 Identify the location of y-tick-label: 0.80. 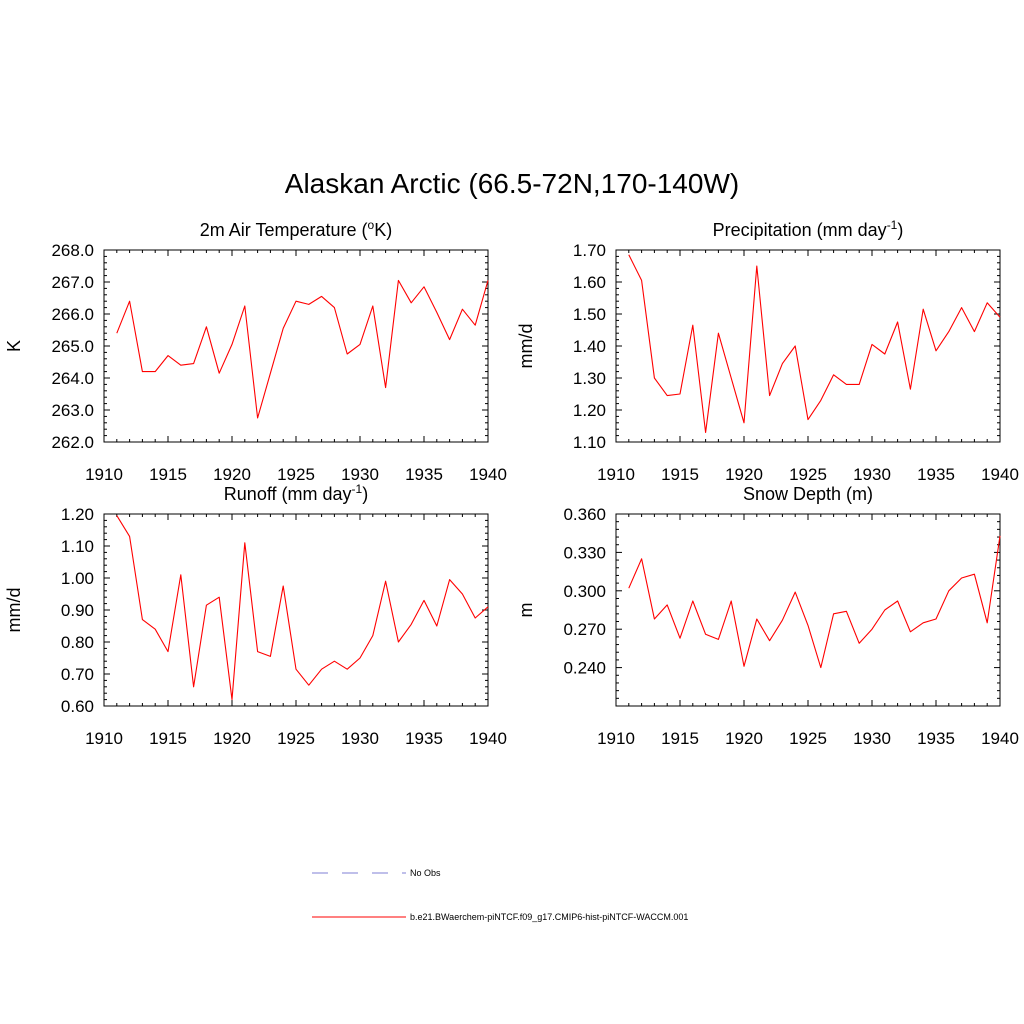
(77, 642).